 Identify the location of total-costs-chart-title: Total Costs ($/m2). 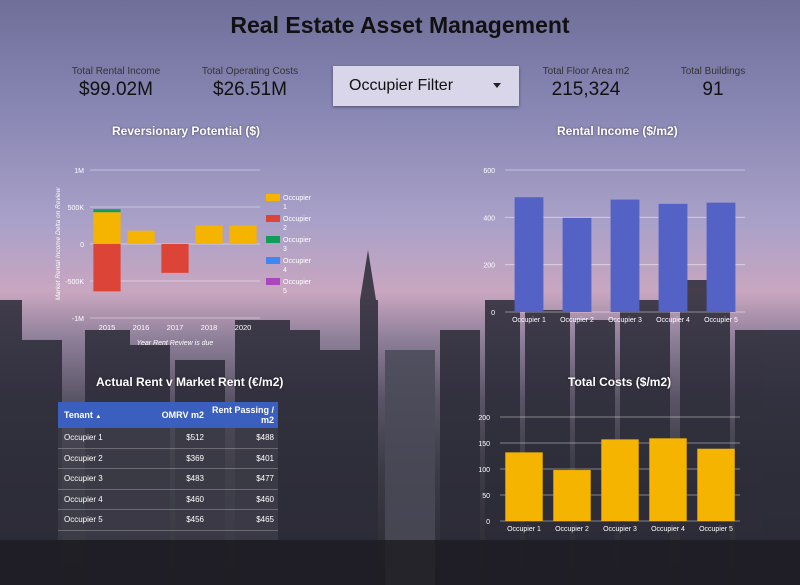
(620, 382).